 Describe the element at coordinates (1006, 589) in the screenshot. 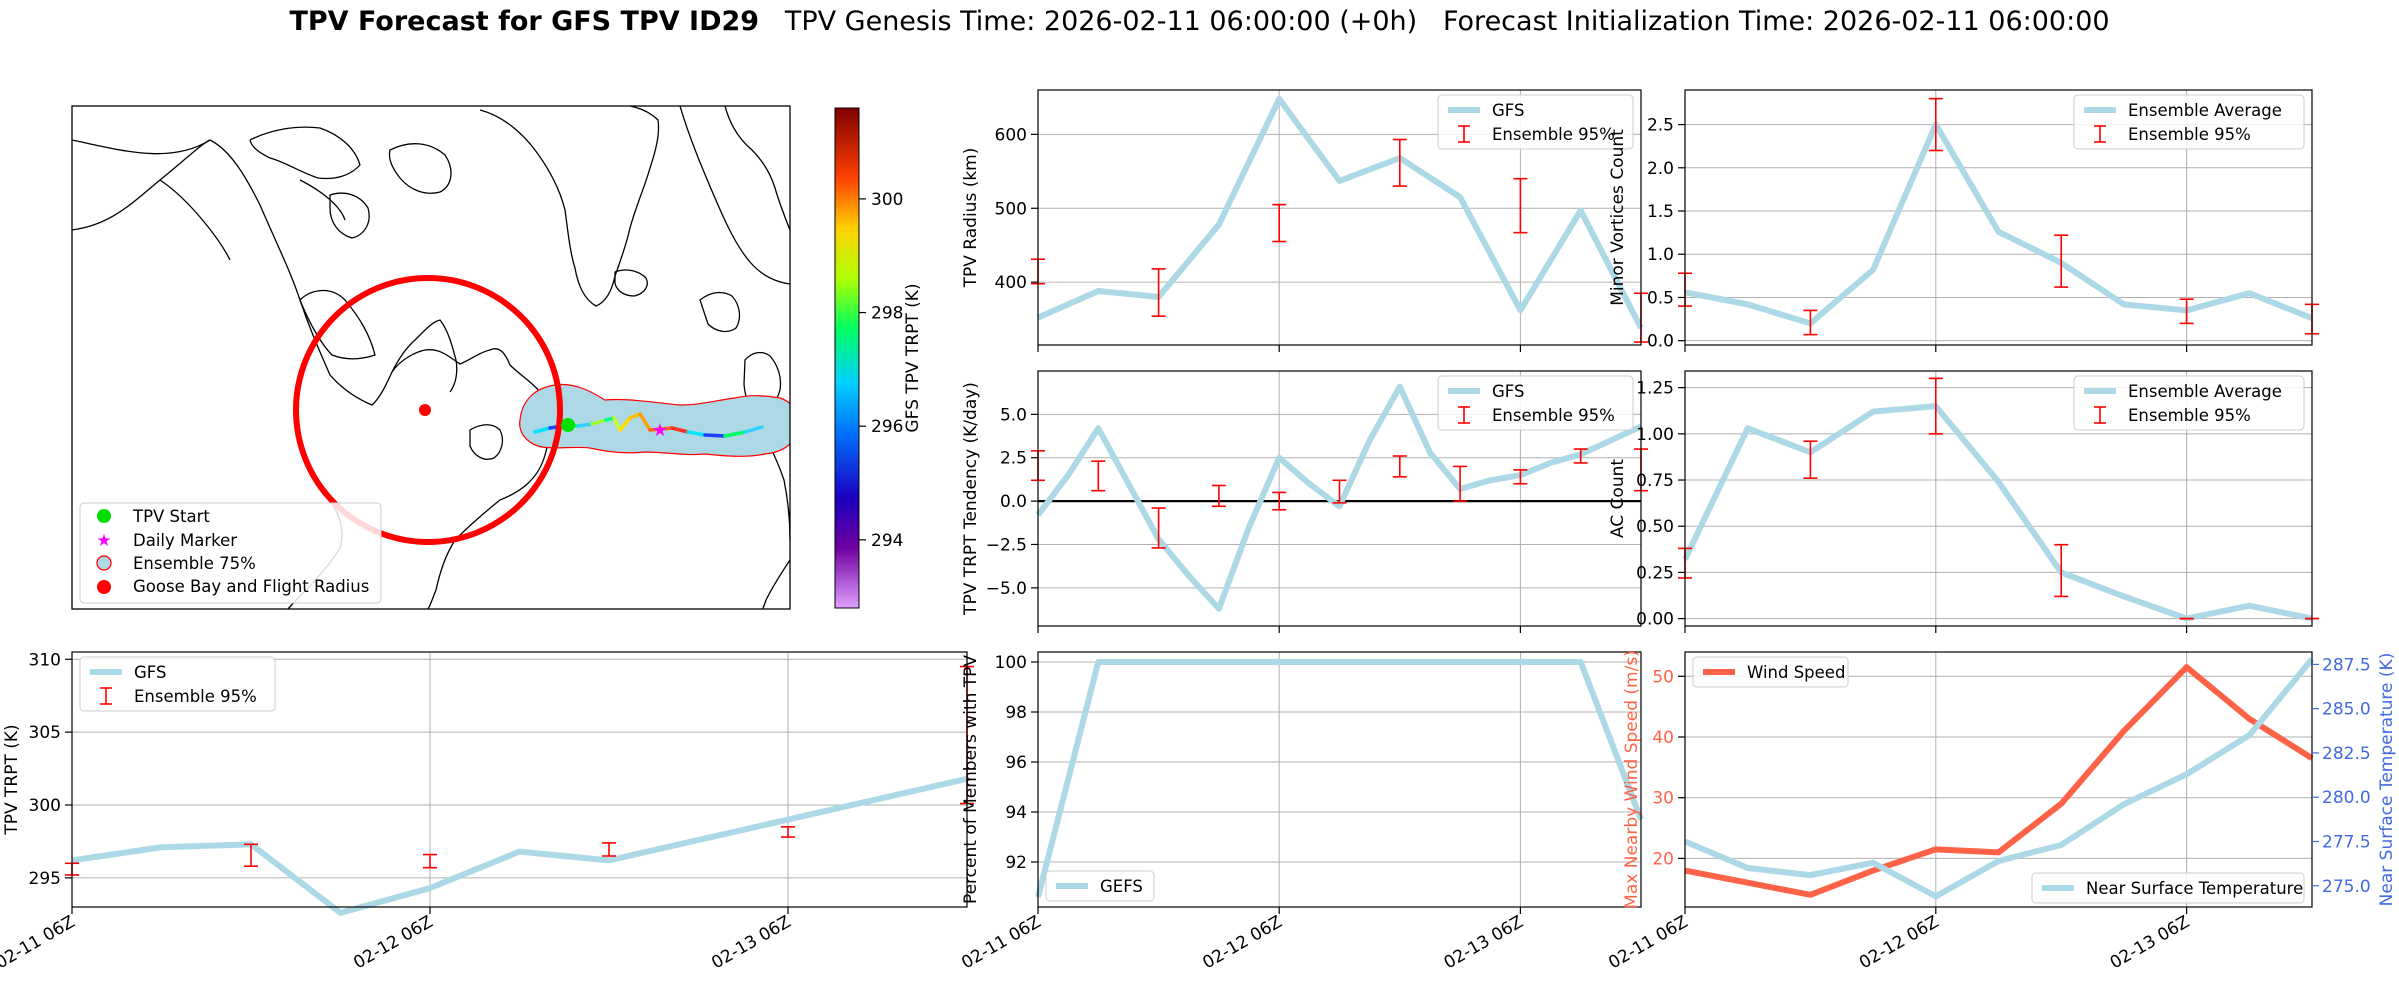

I see `y-tick-label: −5.0` at that location.